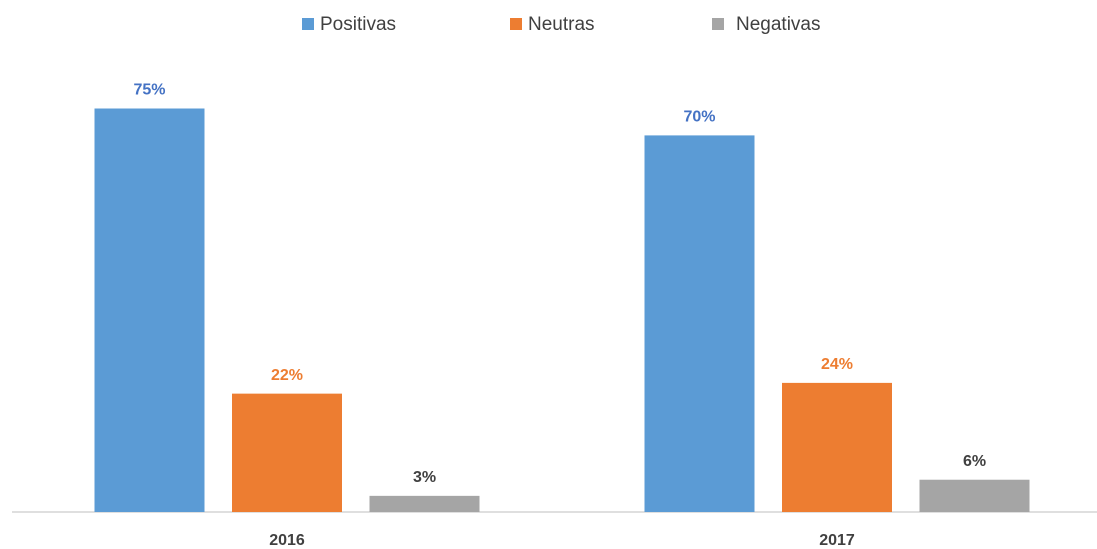  What do you see at coordinates (778, 24) in the screenshot?
I see `legend-label: Negativas` at bounding box center [778, 24].